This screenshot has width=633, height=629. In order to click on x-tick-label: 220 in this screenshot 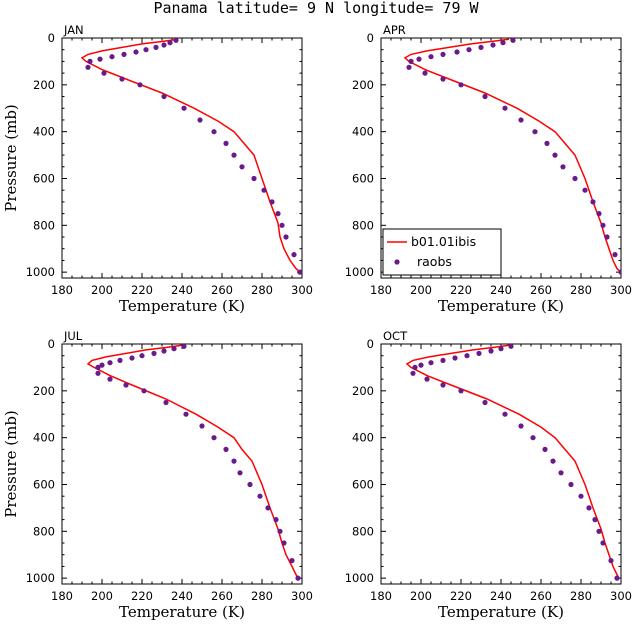, I will do `click(142, 596)`.